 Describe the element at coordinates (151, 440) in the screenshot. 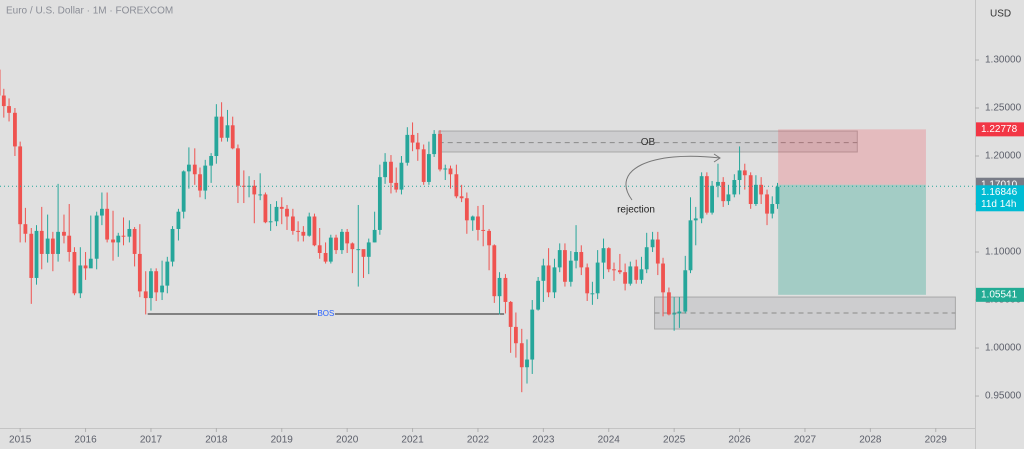

I see `x-tick-label: 2017` at that location.